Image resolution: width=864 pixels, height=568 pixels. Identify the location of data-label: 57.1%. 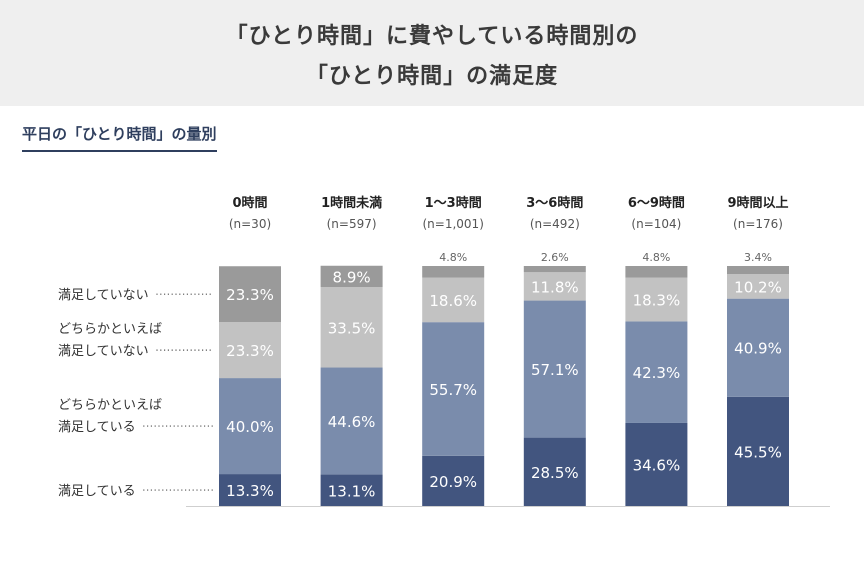
(555, 370).